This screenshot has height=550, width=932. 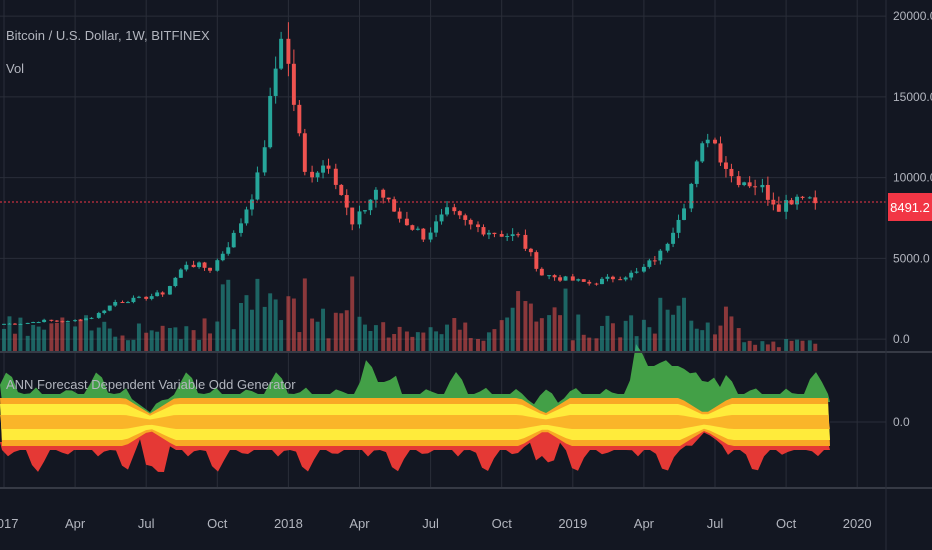 What do you see at coordinates (108, 35) in the screenshot?
I see `symbol-title: Bitcoin / U.S. Dollar, 1W, BITFINEX` at bounding box center [108, 35].